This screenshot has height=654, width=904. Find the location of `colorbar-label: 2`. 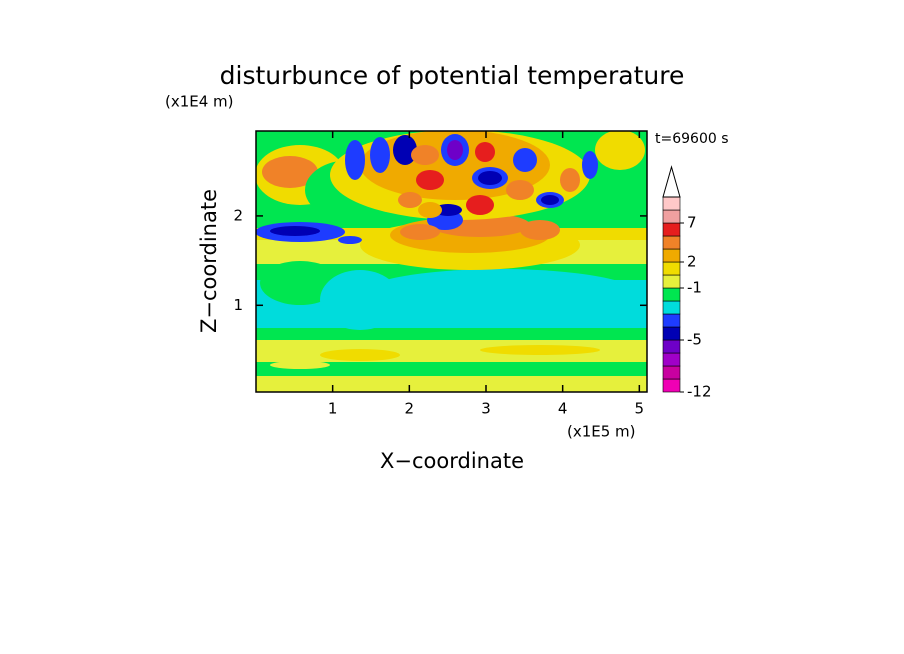

colorbar-label: 2 is located at coordinates (692, 262).